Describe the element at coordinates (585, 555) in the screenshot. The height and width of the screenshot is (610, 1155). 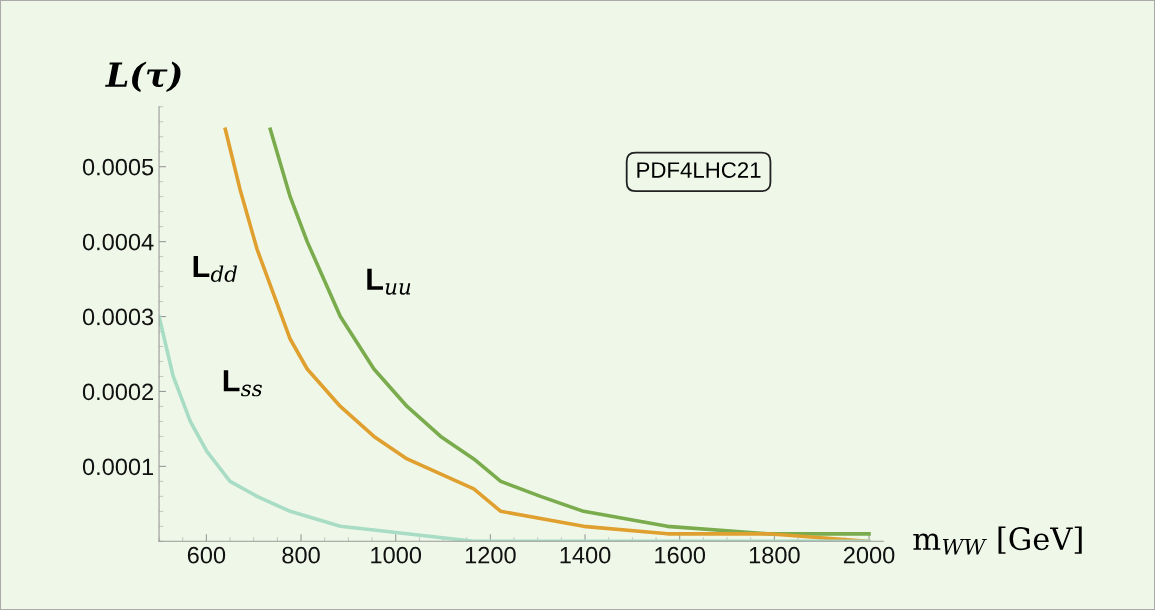
I see `x-tick-label: 1400` at that location.